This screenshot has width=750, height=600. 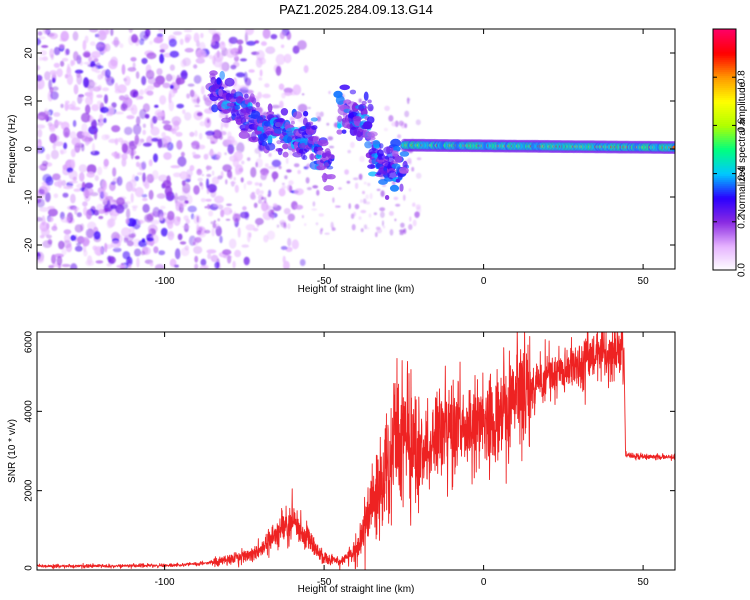 What do you see at coordinates (29, 490) in the screenshot?
I see `y-tick-label: 2000` at bounding box center [29, 490].